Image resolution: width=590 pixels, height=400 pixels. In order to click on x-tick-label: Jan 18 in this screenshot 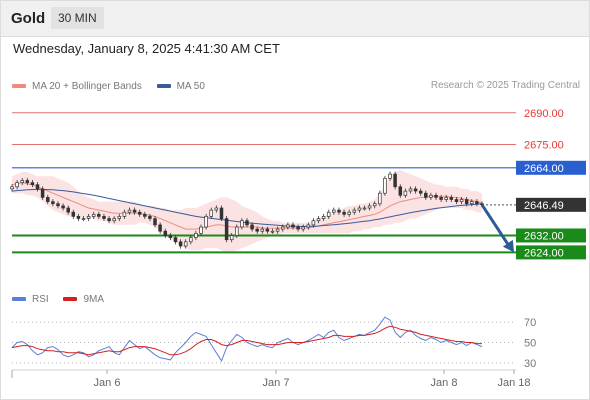, I will do `click(513, 383)`.